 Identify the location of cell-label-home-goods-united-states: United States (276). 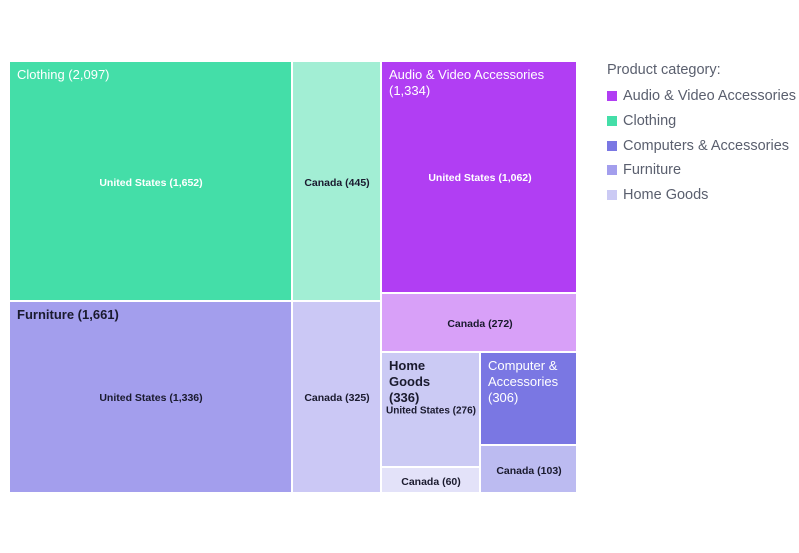
(431, 411).